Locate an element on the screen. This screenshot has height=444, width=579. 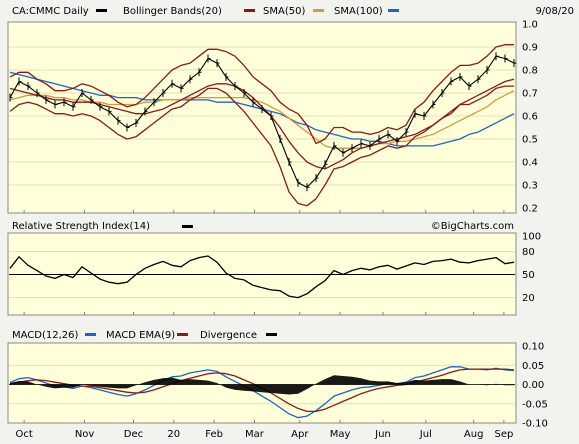
macd-title: MACD(12,26) is located at coordinates (45, 335).